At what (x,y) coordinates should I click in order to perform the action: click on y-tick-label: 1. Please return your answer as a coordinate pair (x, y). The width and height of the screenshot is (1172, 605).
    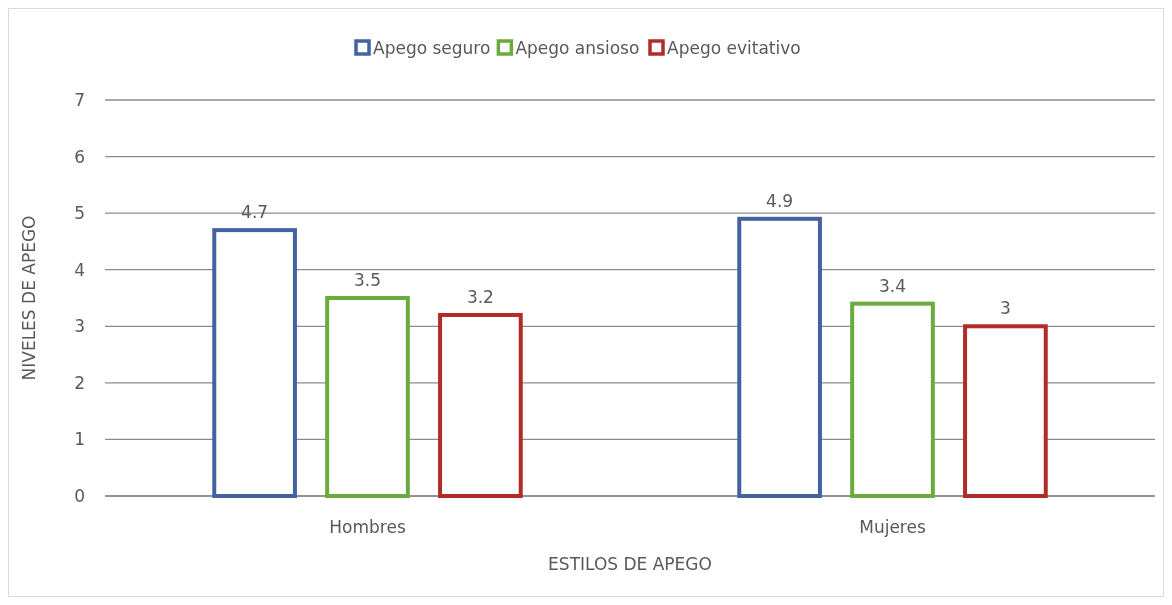
    Looking at the image, I should click on (79, 439).